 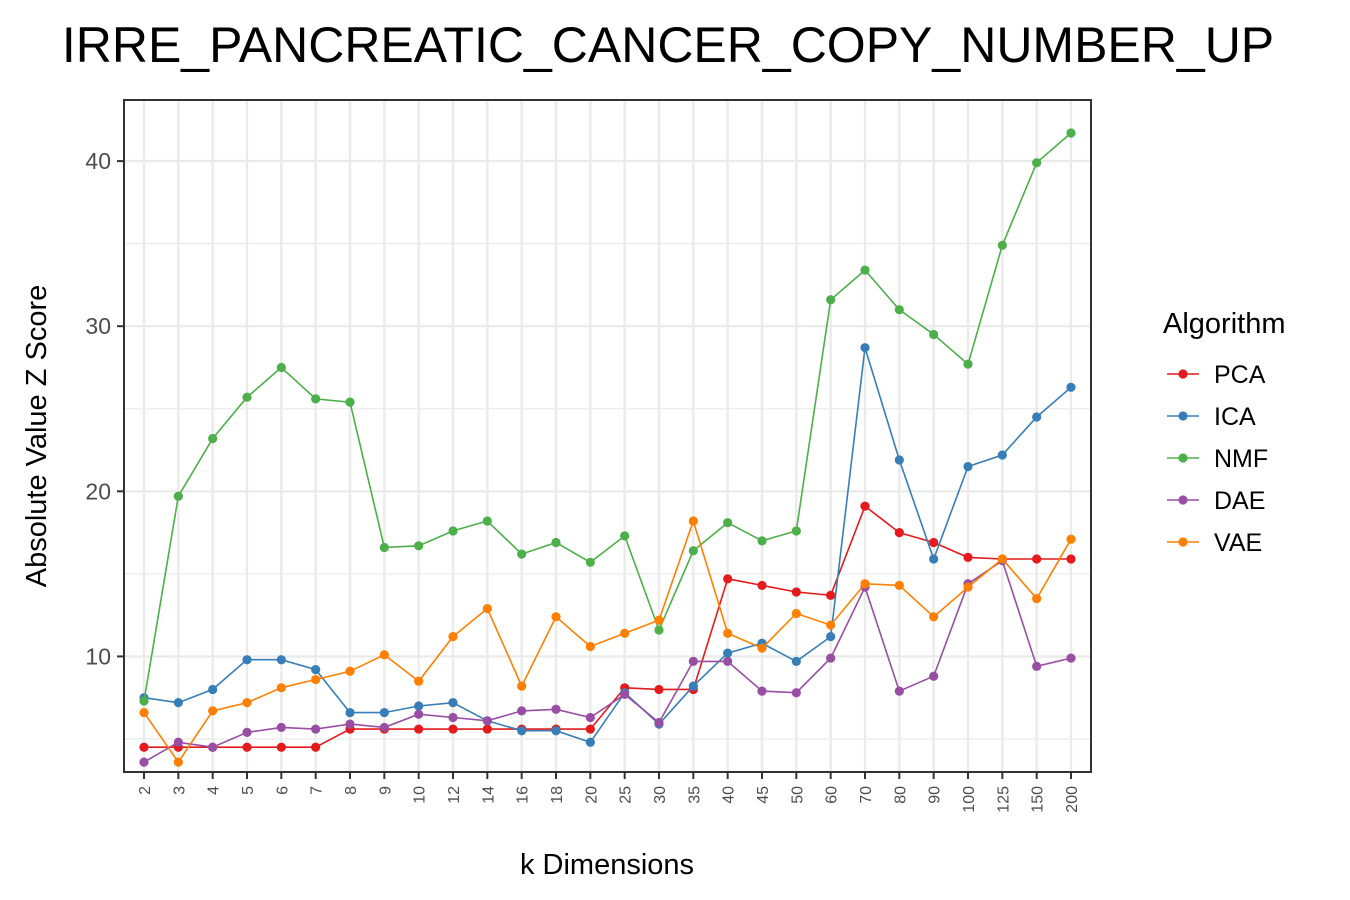 What do you see at coordinates (1038, 799) in the screenshot?
I see `x-tick-label: 150` at bounding box center [1038, 799].